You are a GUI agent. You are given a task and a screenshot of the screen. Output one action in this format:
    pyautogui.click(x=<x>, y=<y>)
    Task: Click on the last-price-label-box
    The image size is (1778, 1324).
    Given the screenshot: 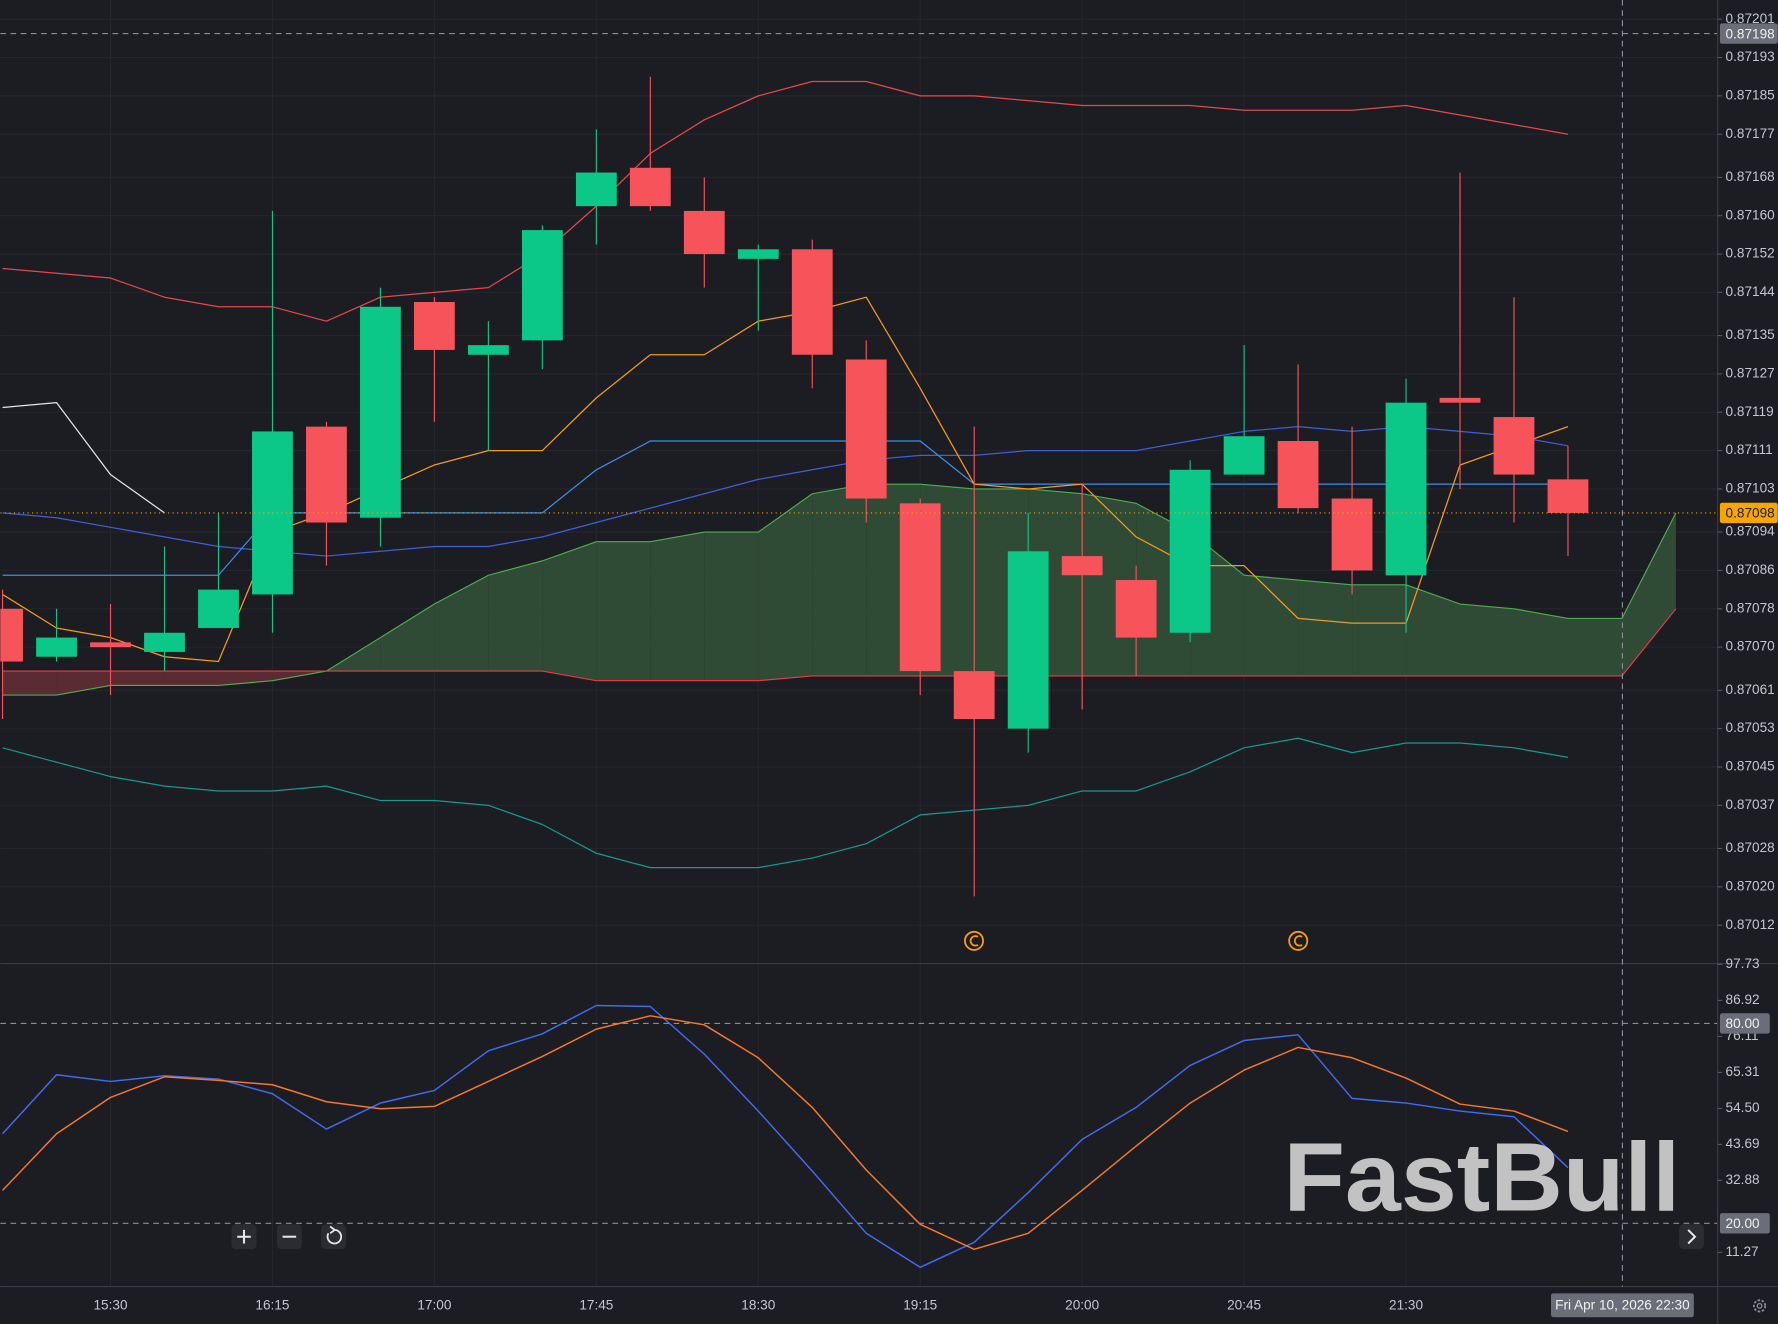 What is the action you would take?
    pyautogui.click(x=1748, y=513)
    